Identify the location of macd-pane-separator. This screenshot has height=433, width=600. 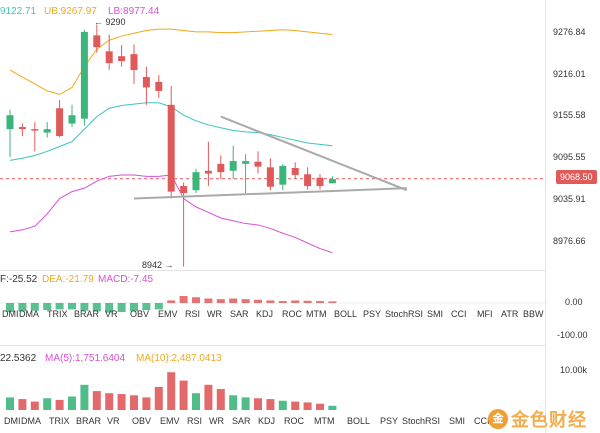
(272, 345).